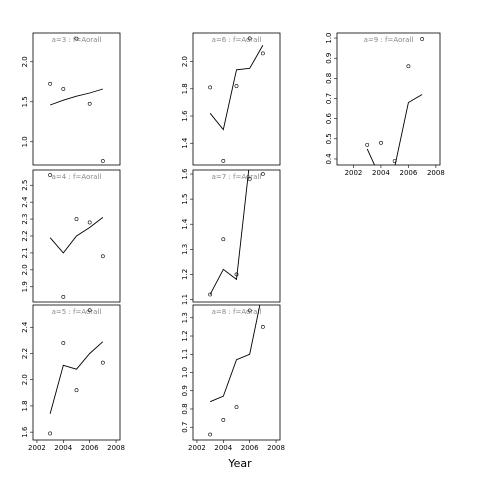 The width and height of the screenshot is (480, 480). I want to click on strip-label: a=5 : f=Aorall, so click(77, 312).